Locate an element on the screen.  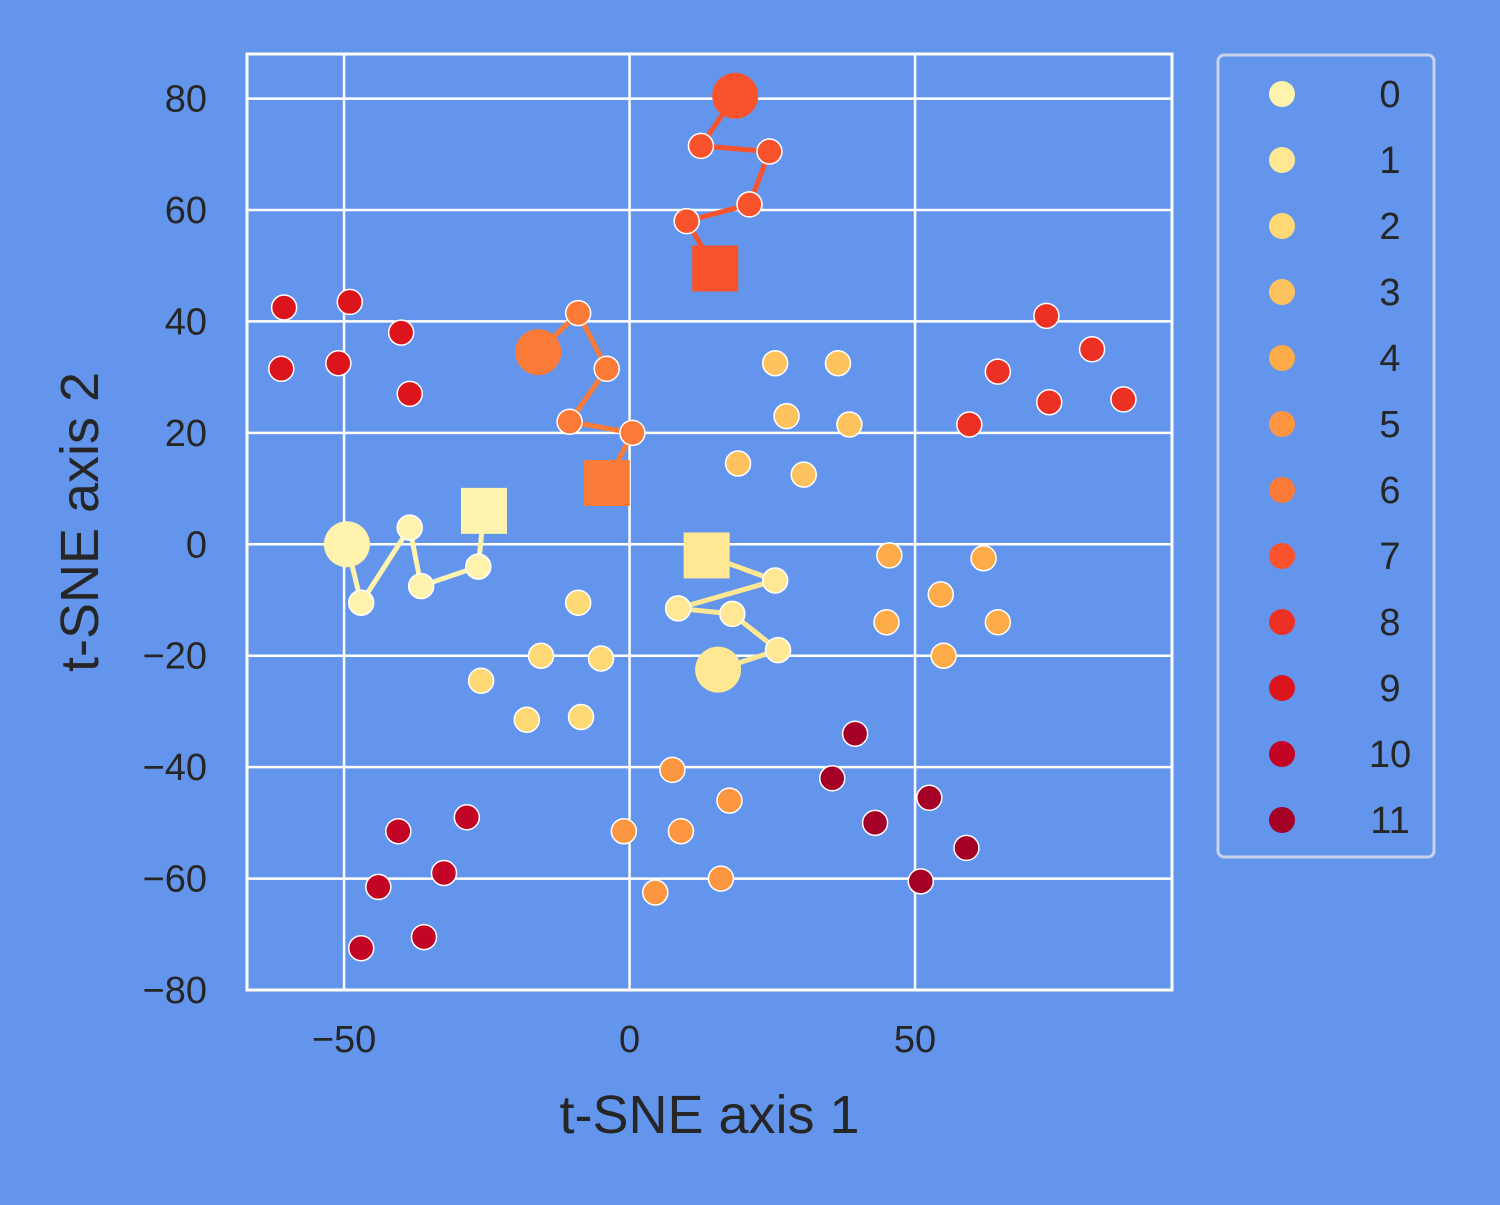
legend-label: 4 is located at coordinates (1389, 359).